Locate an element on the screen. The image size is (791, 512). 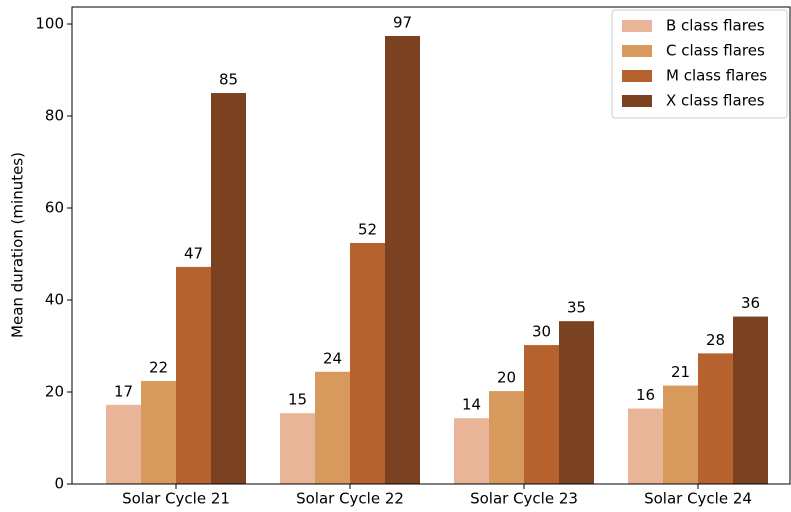
value-label: 85 is located at coordinates (228, 80).